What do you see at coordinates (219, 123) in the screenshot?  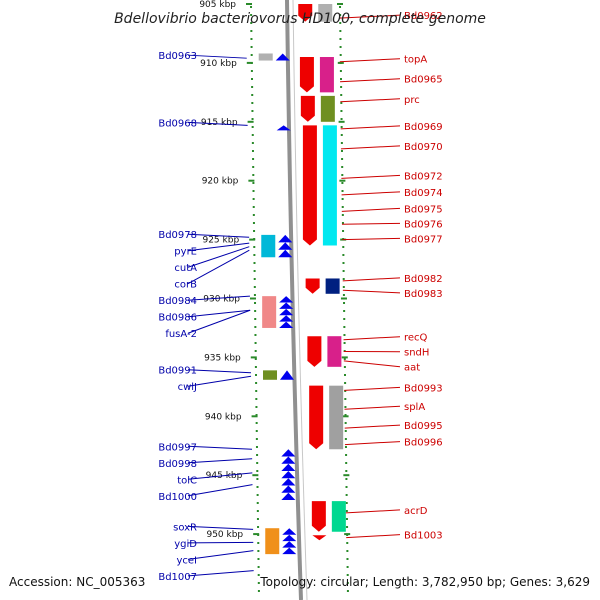 I see `tick-label: 915 kbp` at bounding box center [219, 123].